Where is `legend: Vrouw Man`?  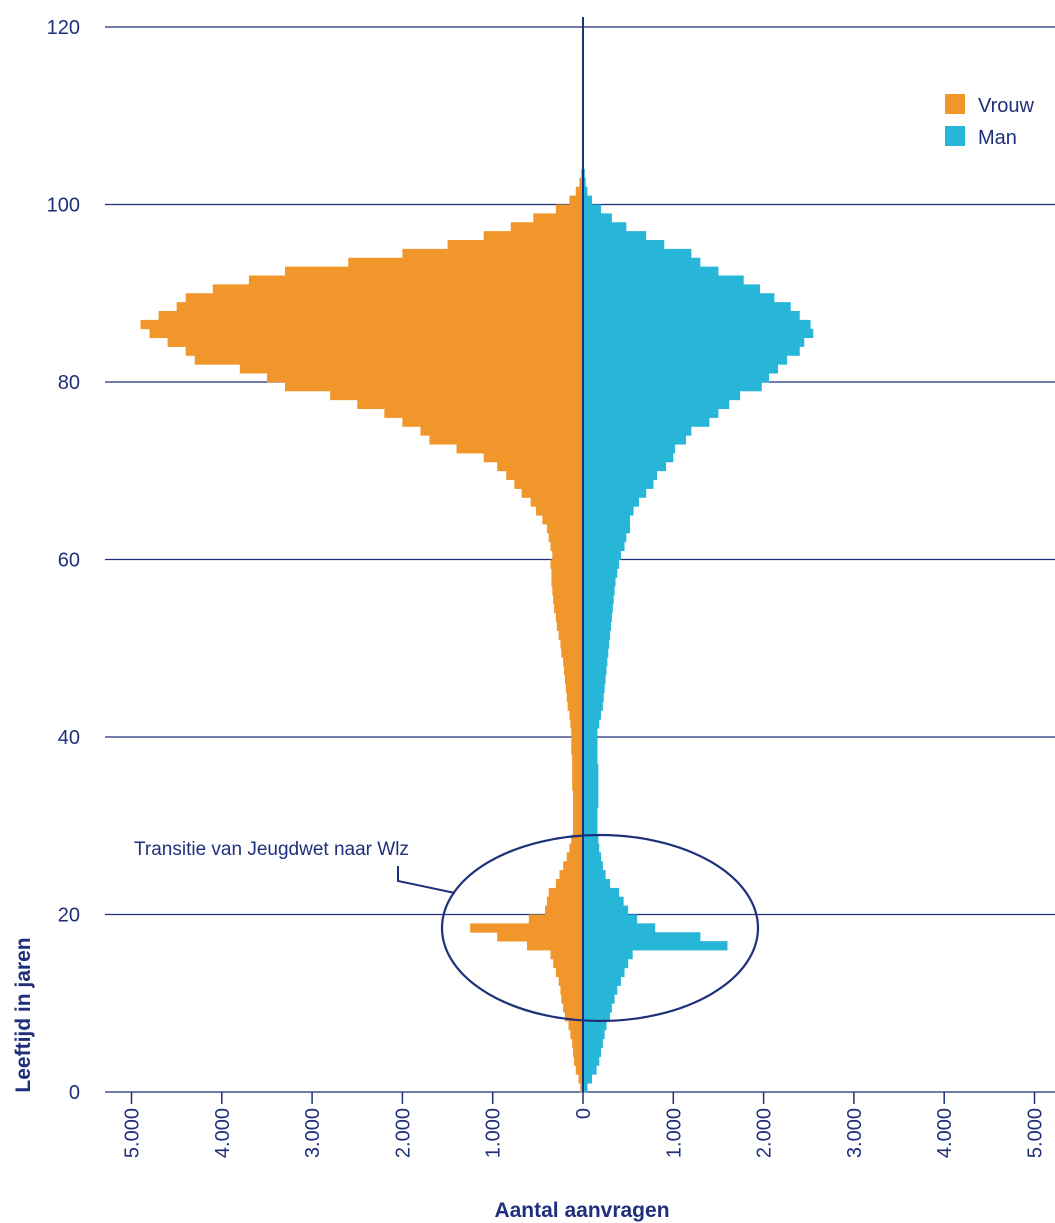
legend: Vrouw Man is located at coordinates (990, 121).